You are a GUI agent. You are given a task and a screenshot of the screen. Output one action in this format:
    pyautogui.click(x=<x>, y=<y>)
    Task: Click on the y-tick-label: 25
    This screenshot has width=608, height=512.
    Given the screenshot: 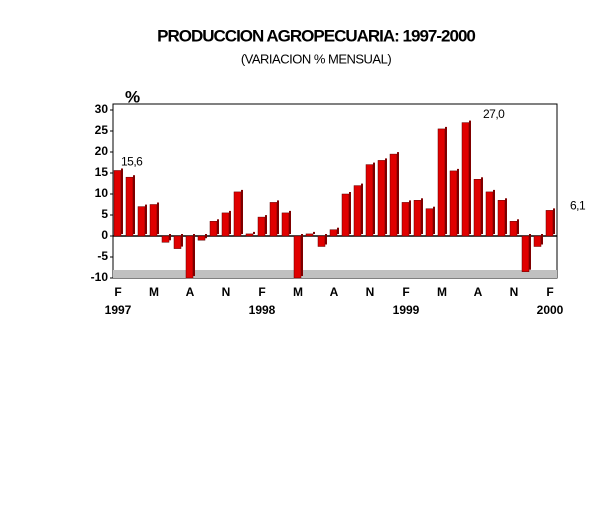 What is the action you would take?
    pyautogui.click(x=102, y=130)
    